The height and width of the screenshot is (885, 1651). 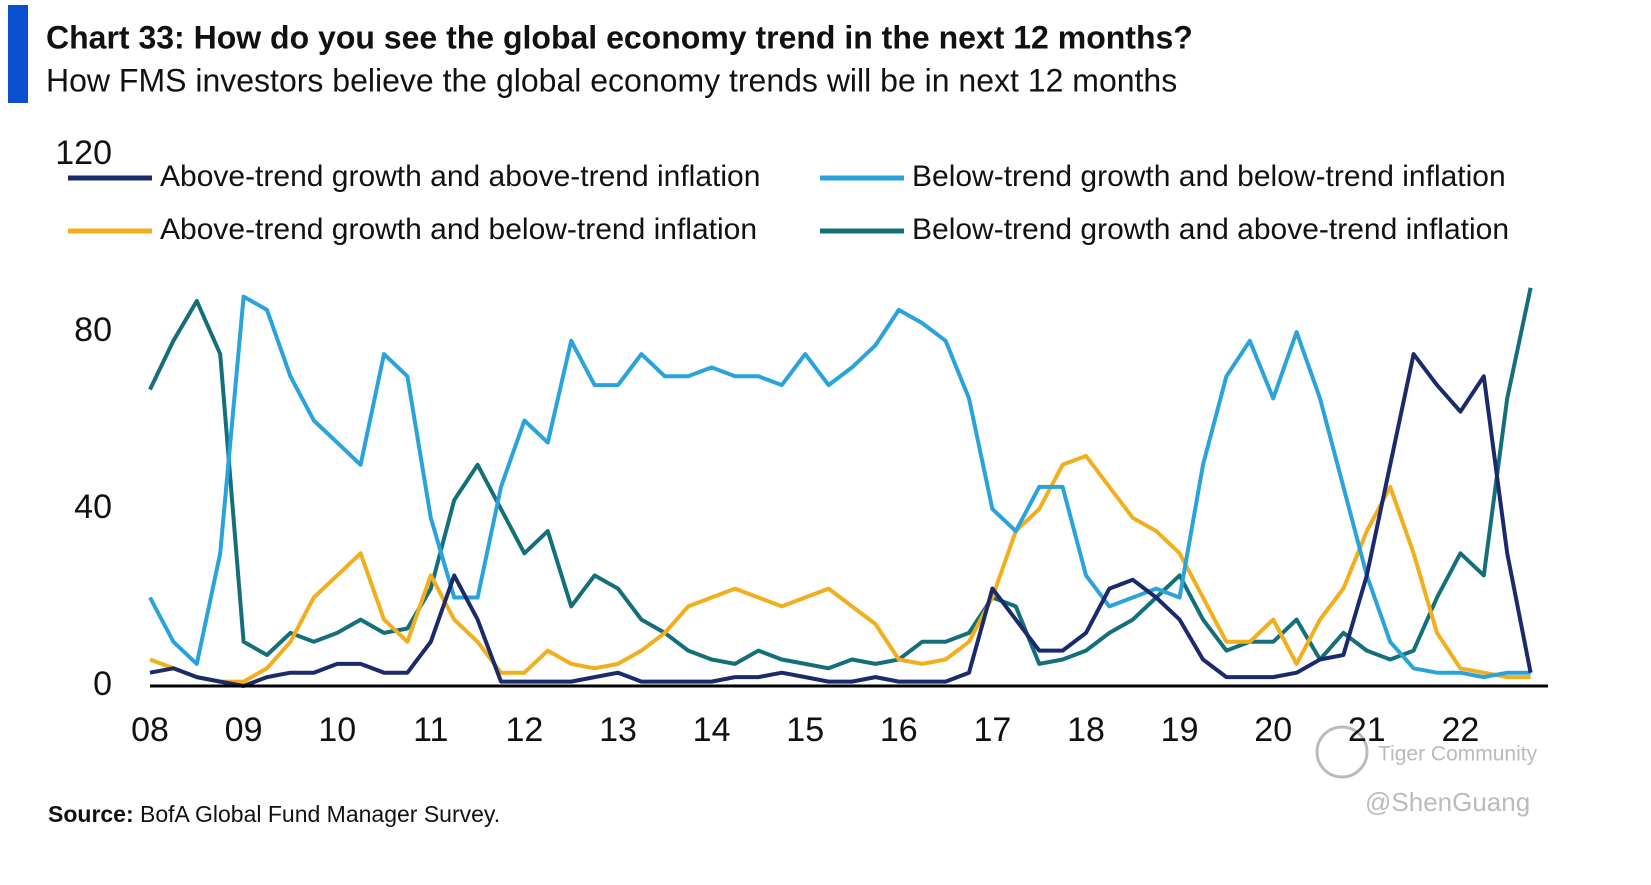 What do you see at coordinates (244, 730) in the screenshot?
I see `x-tick-label: 09` at bounding box center [244, 730].